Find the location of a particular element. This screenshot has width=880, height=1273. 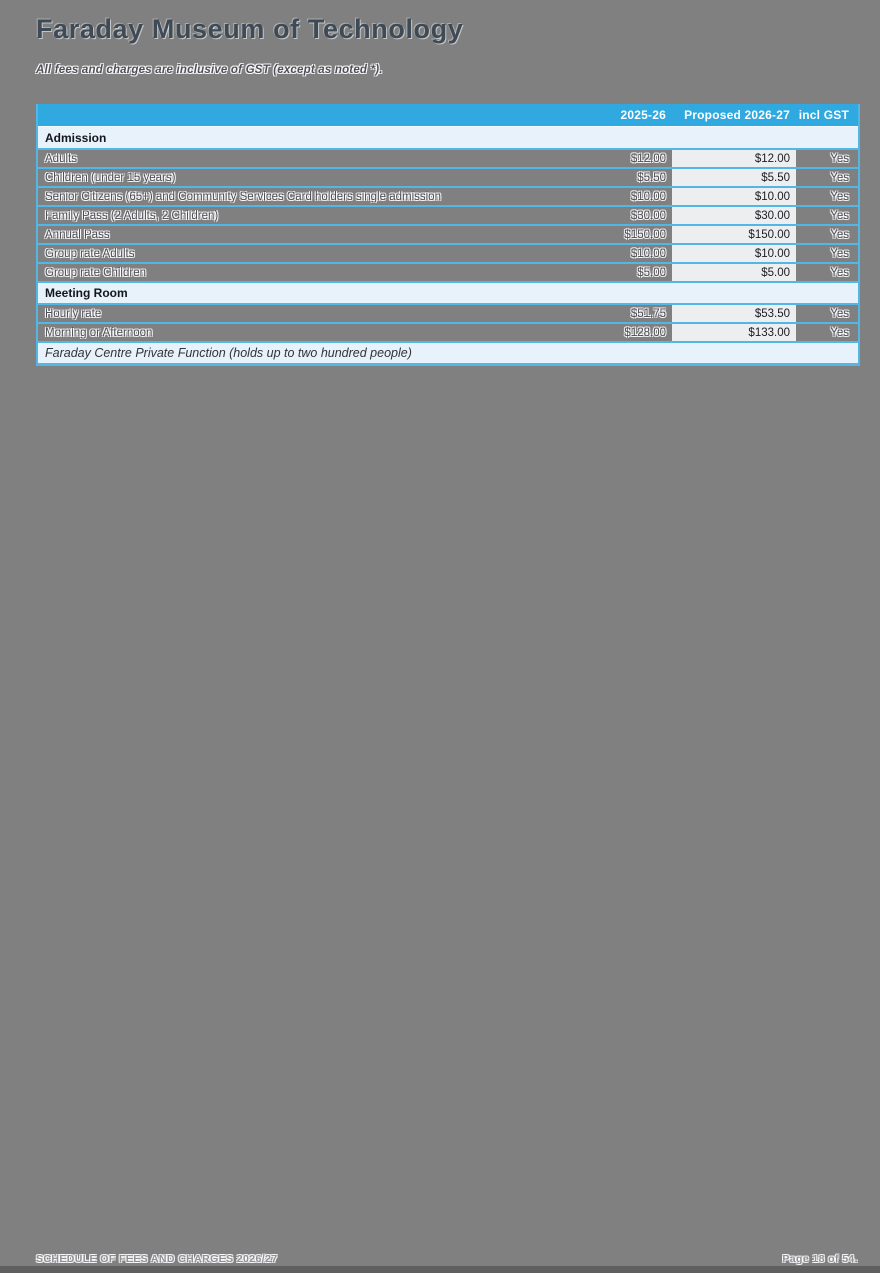

fee-current: $5.00 is located at coordinates (651, 272).